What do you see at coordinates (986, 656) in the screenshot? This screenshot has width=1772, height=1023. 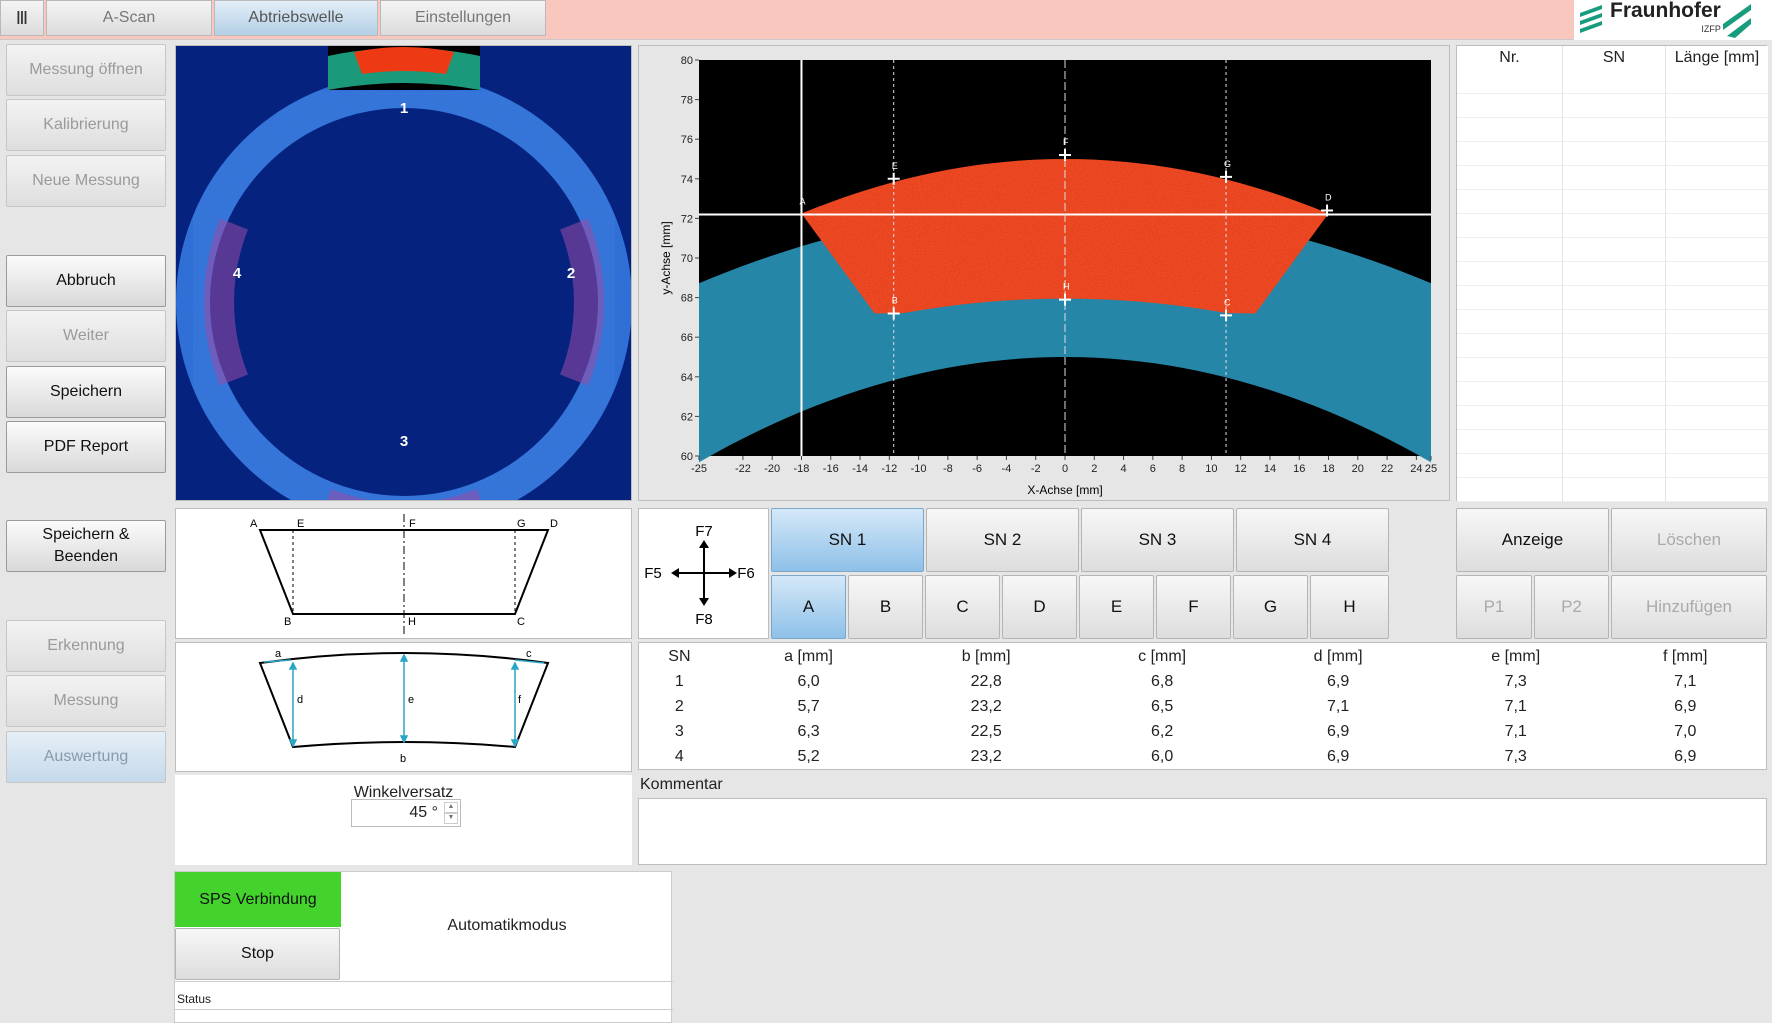 I see `col-b: b [mm]` at bounding box center [986, 656].